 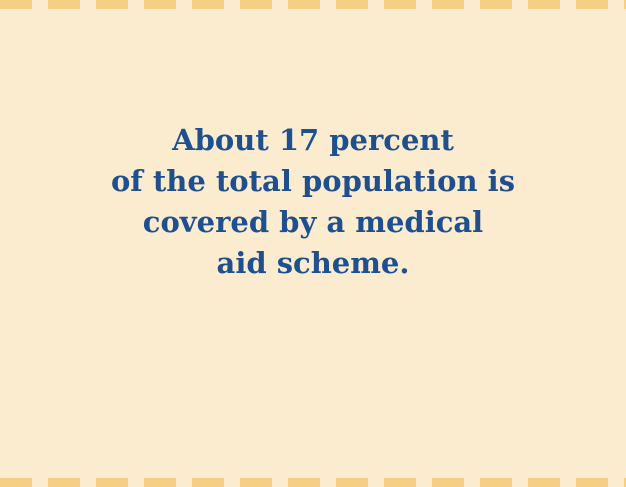 What do you see at coordinates (313, 181) in the screenshot?
I see `callout-line-2: of the total population is` at bounding box center [313, 181].